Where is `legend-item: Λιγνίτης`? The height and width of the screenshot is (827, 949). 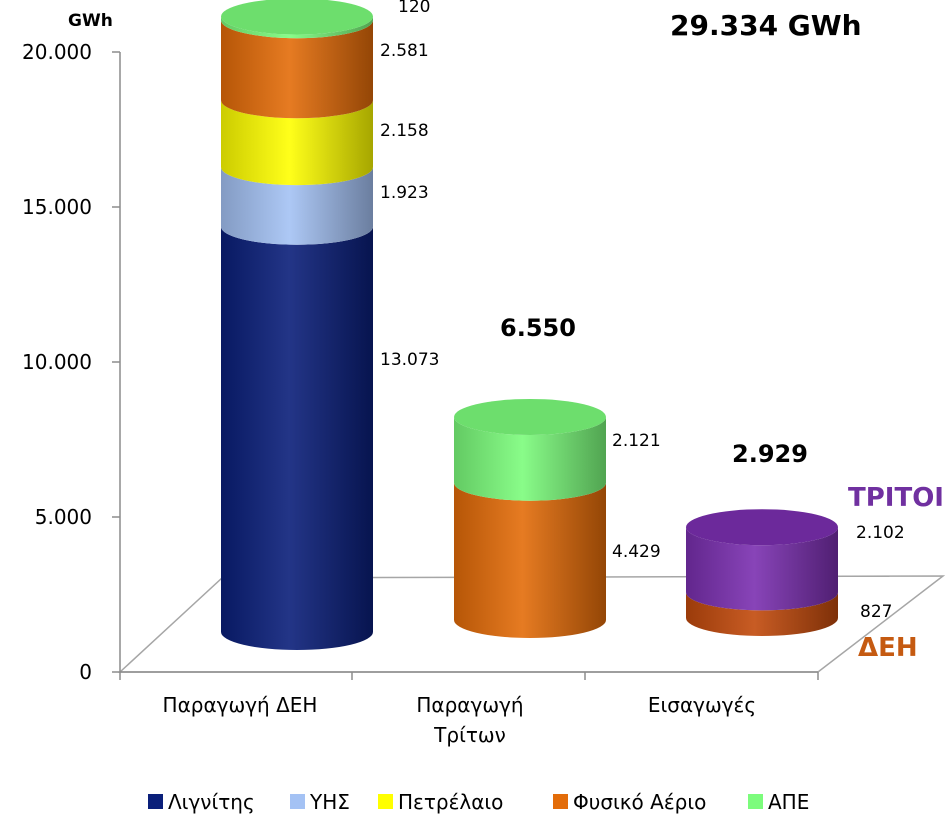 legend-item: Λιγνίτης is located at coordinates (201, 802).